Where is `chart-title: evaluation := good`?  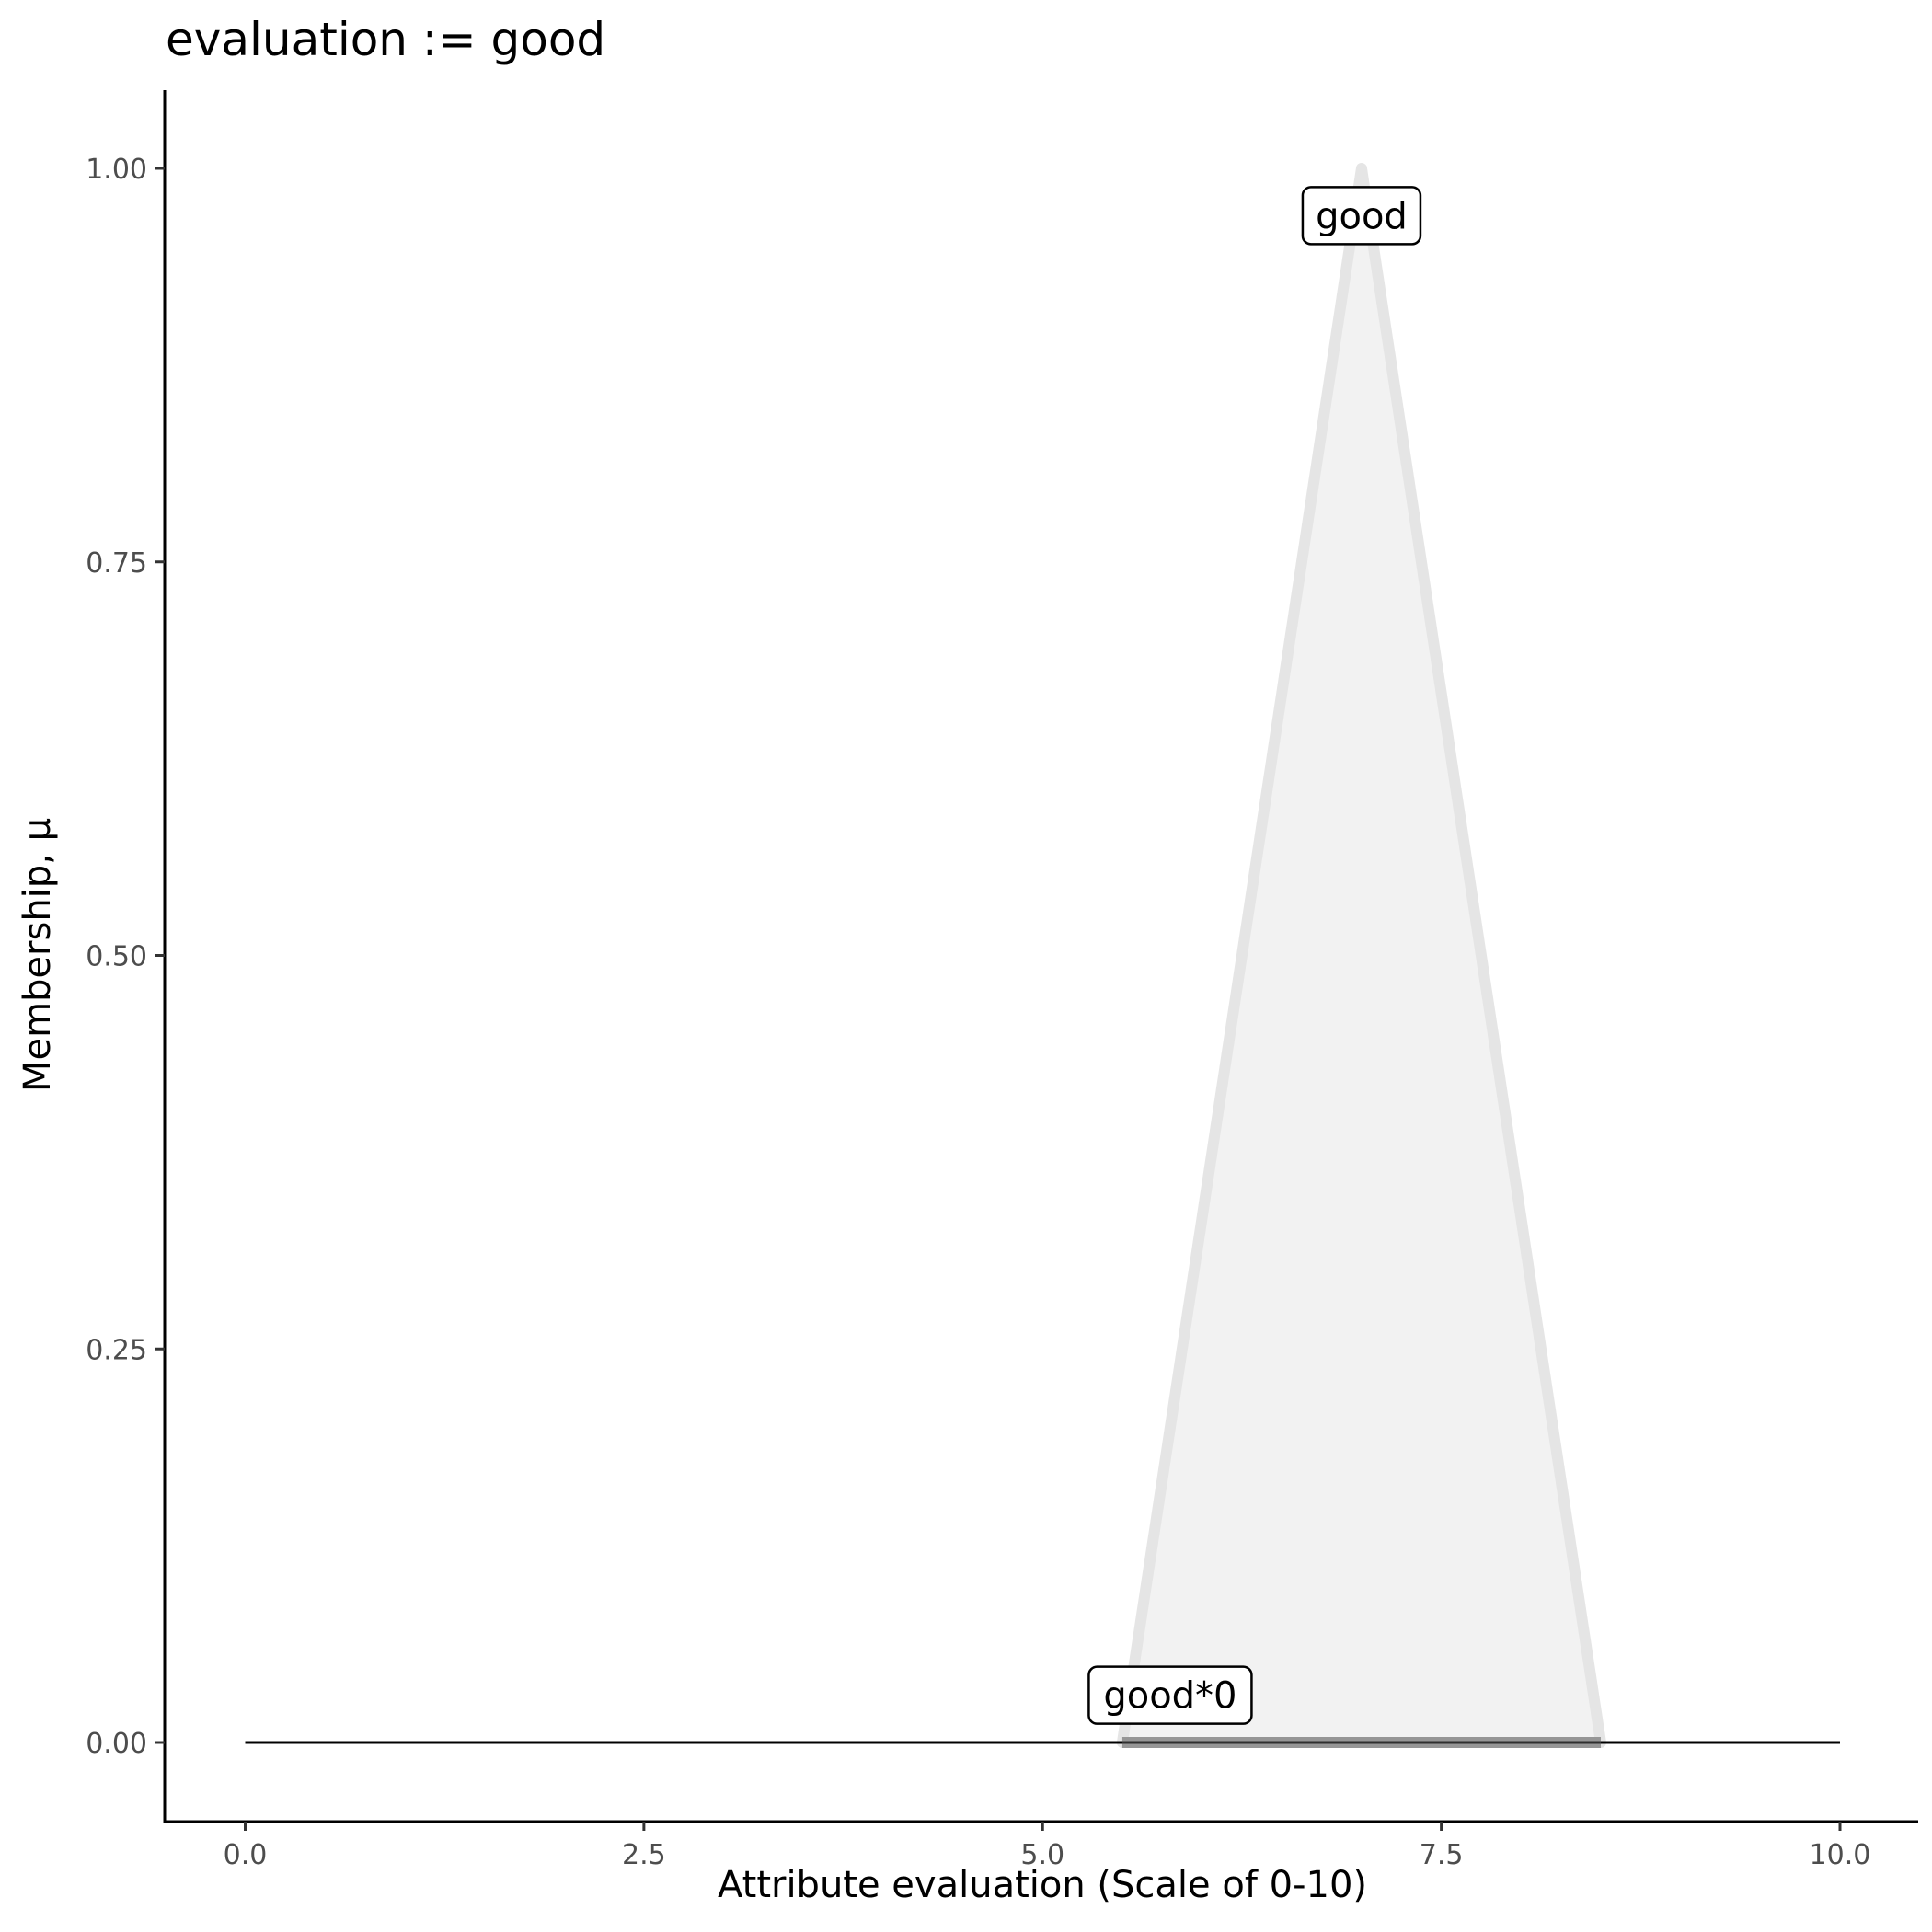 chart-title: evaluation := good is located at coordinates (385, 39).